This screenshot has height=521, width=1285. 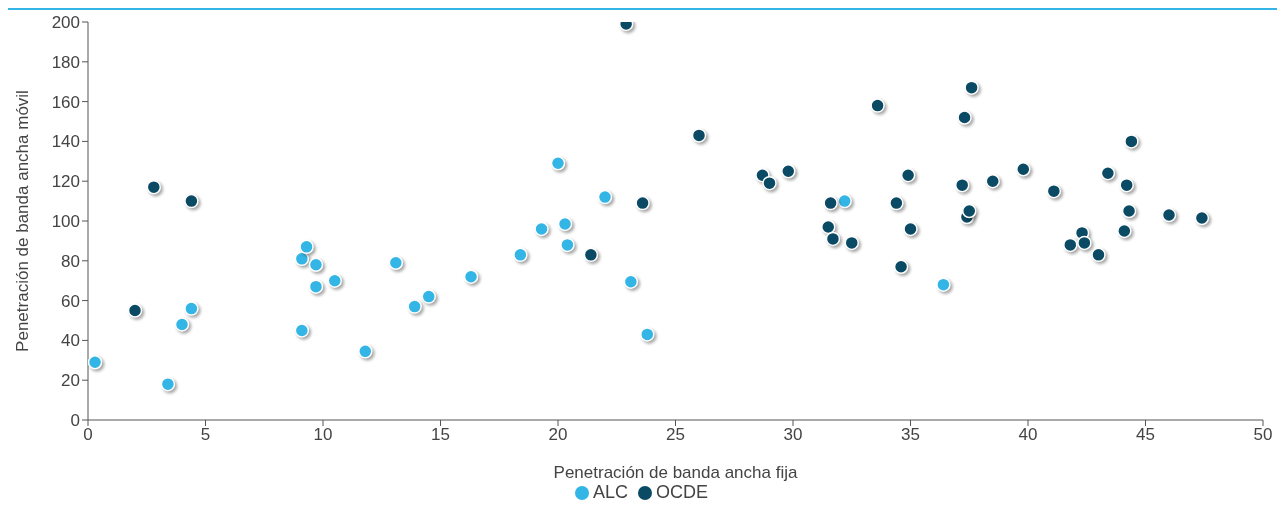 What do you see at coordinates (1145, 435) in the screenshot?
I see `x-tick-label: 45` at bounding box center [1145, 435].